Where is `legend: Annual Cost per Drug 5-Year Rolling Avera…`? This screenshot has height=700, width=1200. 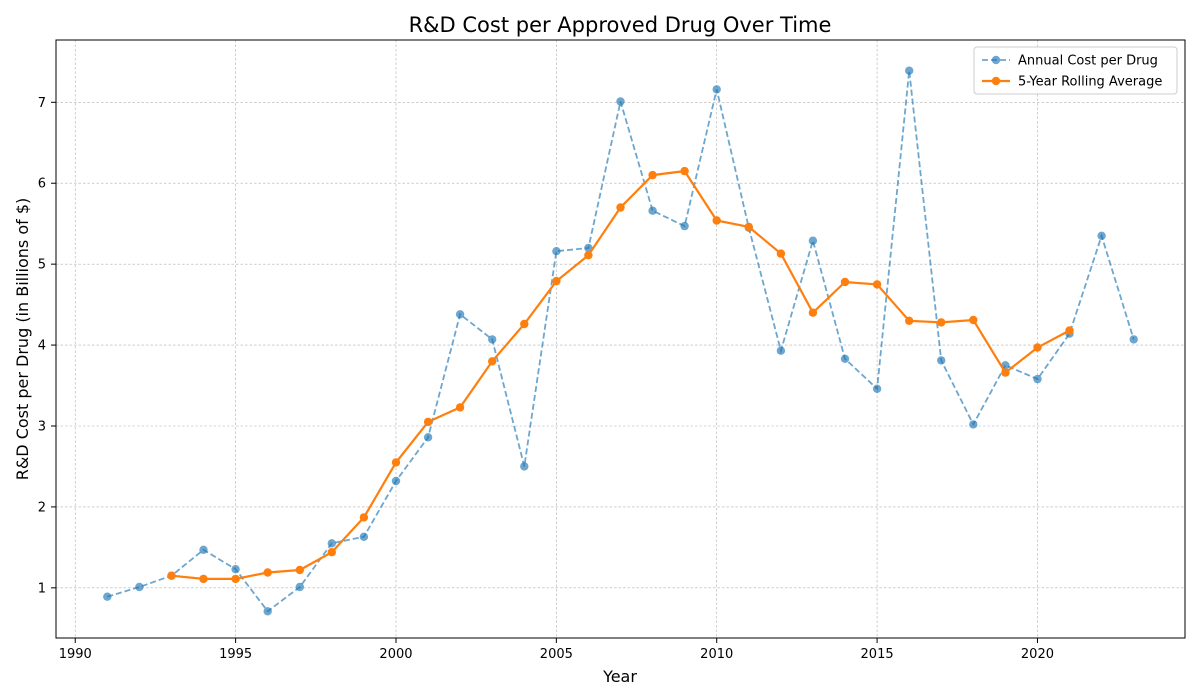 legend: Annual Cost per Drug 5-Year Rolling Avera… is located at coordinates (1075, 70).